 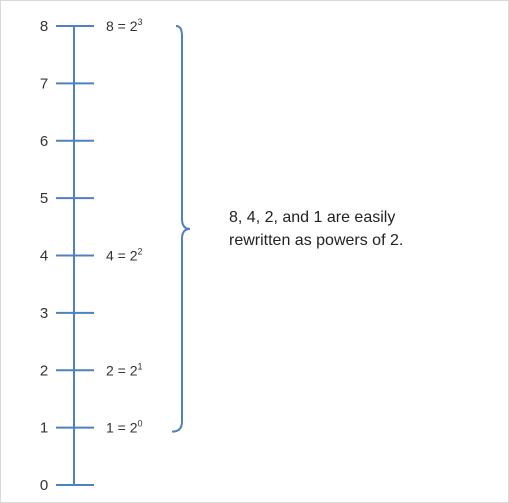 What do you see at coordinates (316, 240) in the screenshot?
I see `annotation-line-2: rewritten as powers of 2.` at bounding box center [316, 240].